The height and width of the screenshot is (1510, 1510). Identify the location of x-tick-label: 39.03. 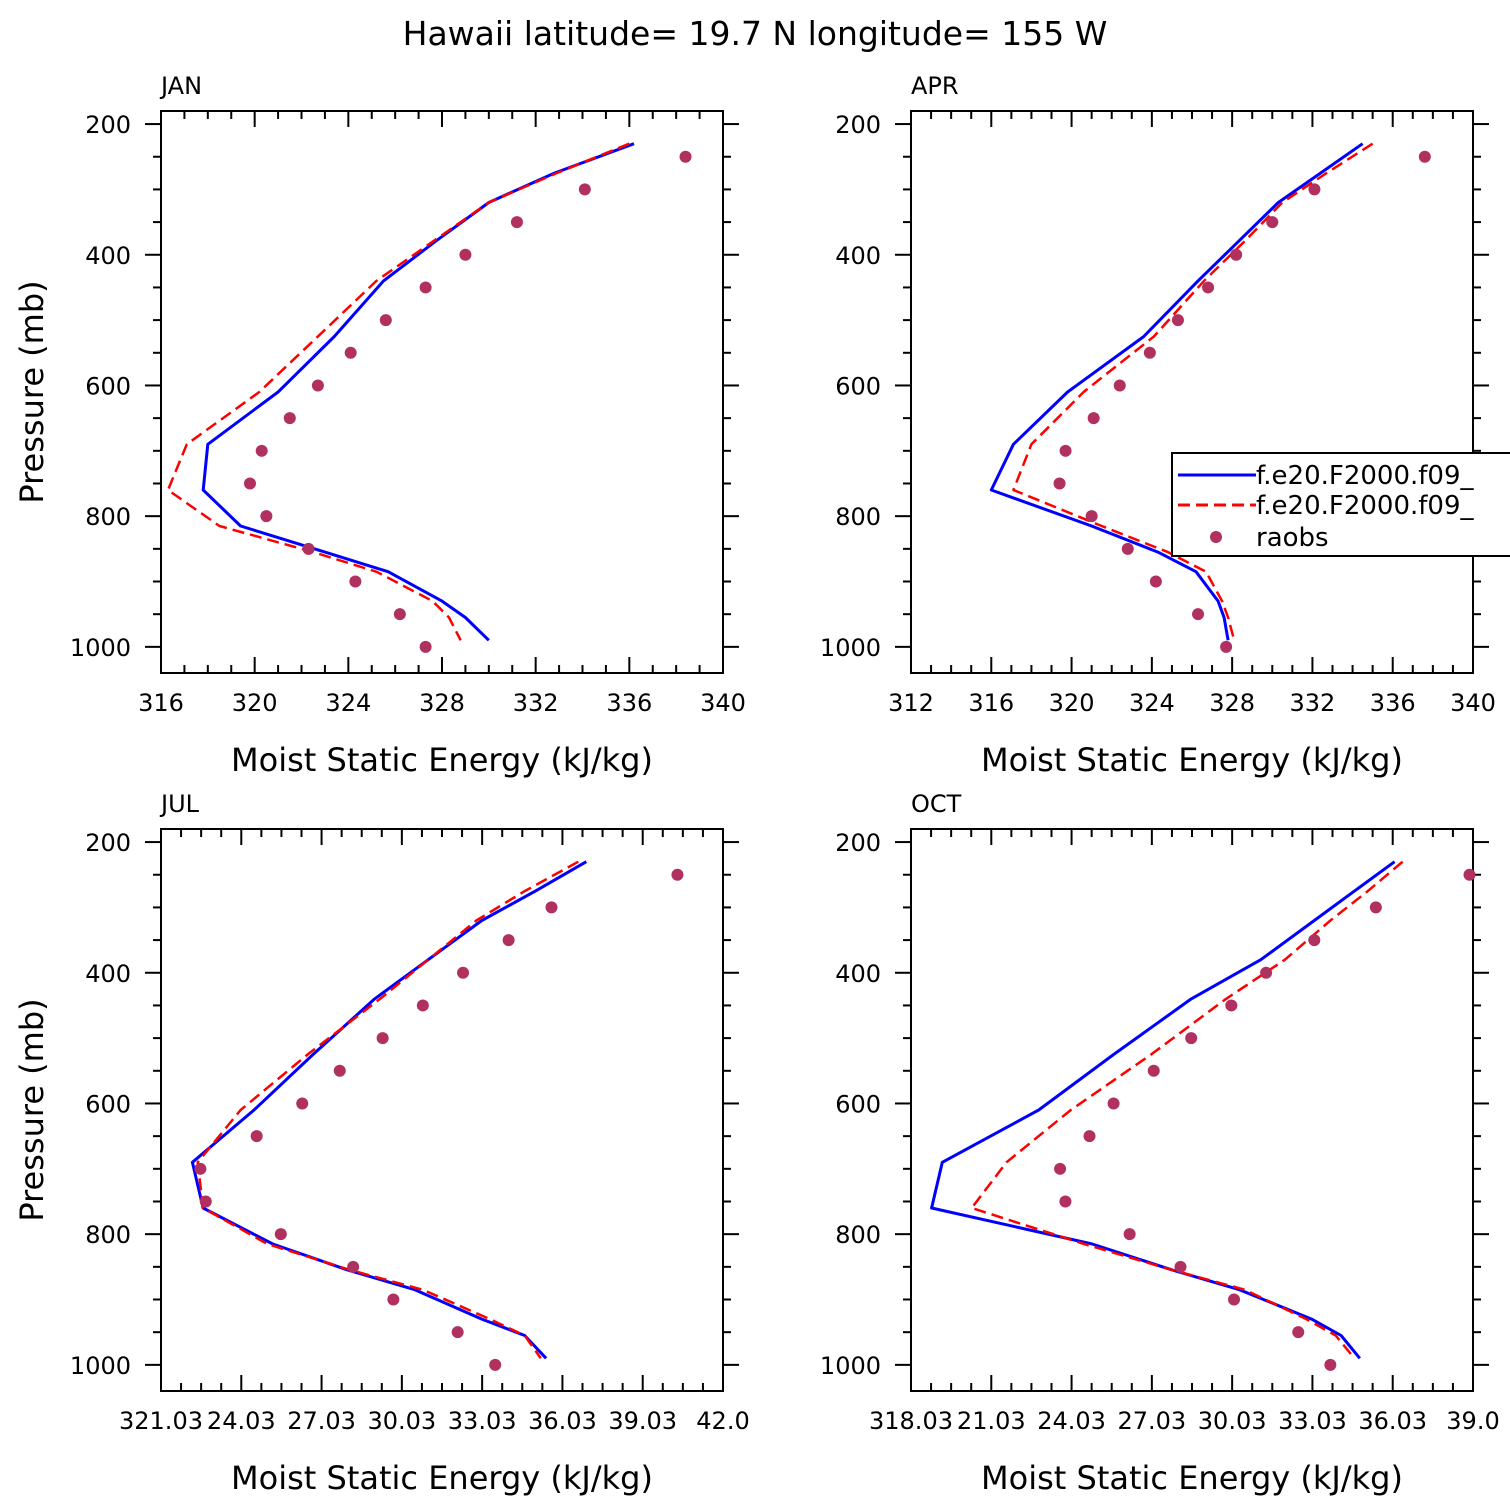
(642, 1421).